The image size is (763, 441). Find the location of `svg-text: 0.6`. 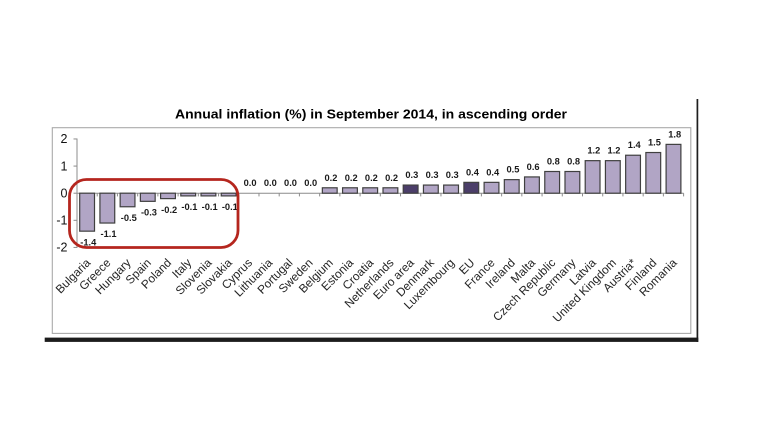

svg-text: 0.6 is located at coordinates (533, 167).